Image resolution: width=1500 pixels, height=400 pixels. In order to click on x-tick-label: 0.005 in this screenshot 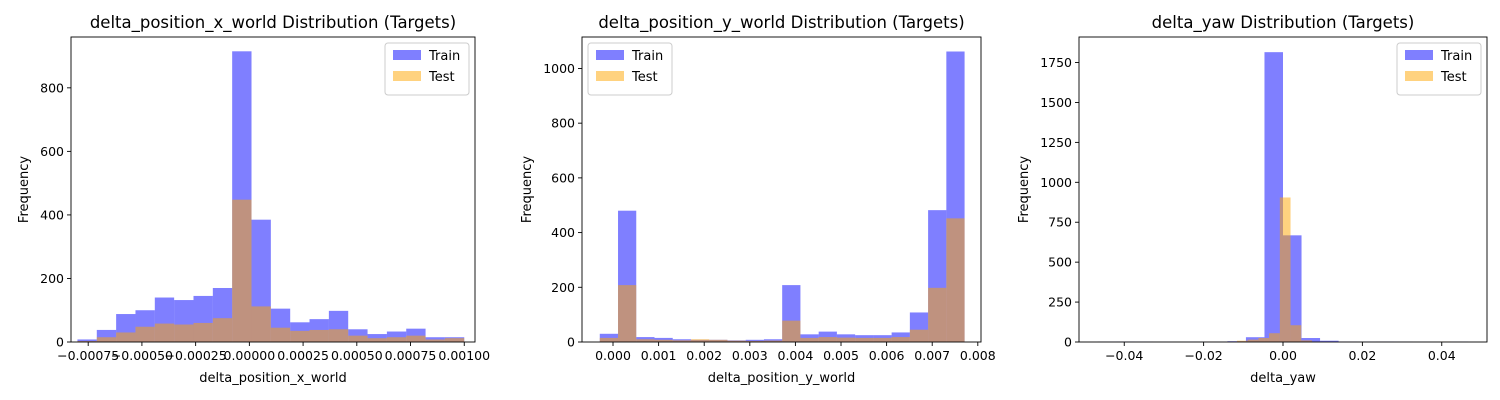, I will do `click(841, 355)`.